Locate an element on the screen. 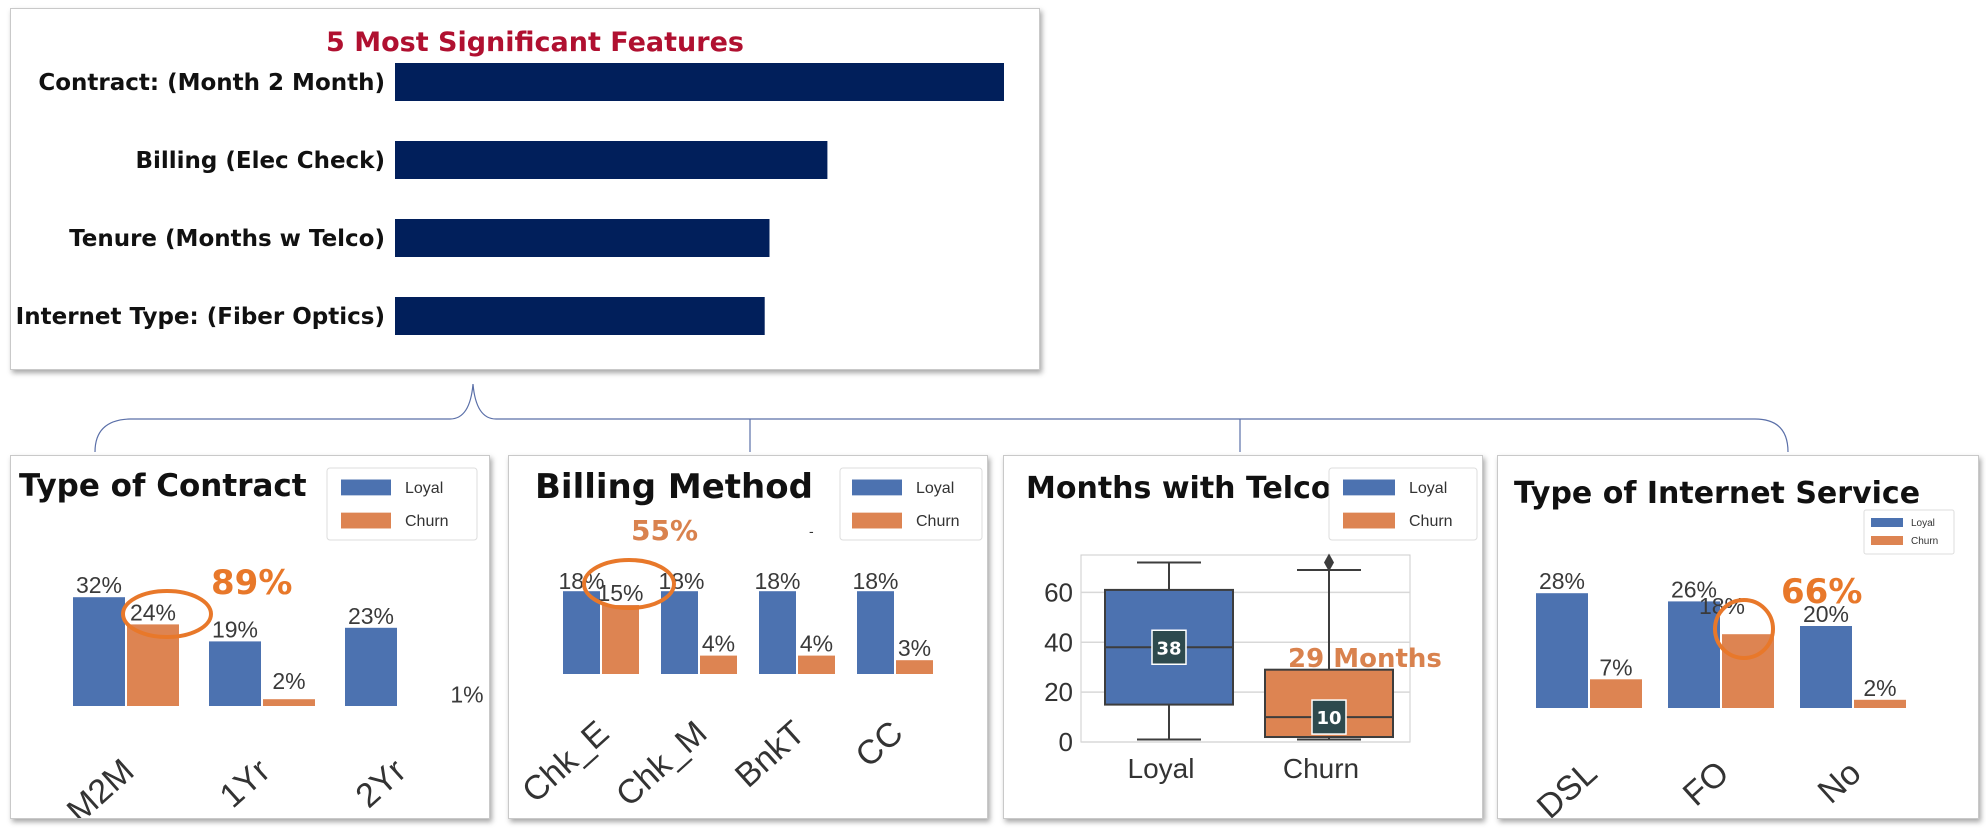 The width and height of the screenshot is (1986, 828). billing-title: Billing Method is located at coordinates (674, 487).